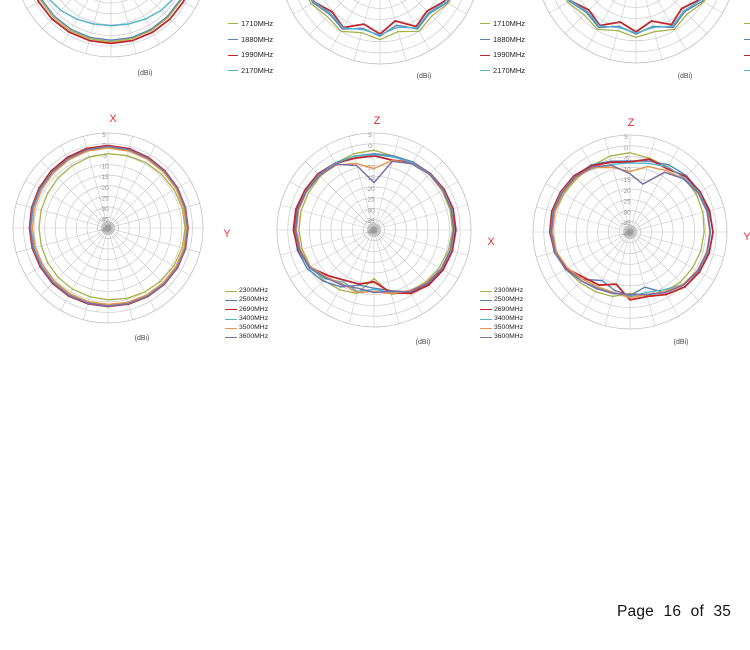 Image resolution: width=750 pixels, height=650 pixels. What do you see at coordinates (626, 159) in the screenshot?
I see `radial-tick-label: -5` at bounding box center [626, 159].